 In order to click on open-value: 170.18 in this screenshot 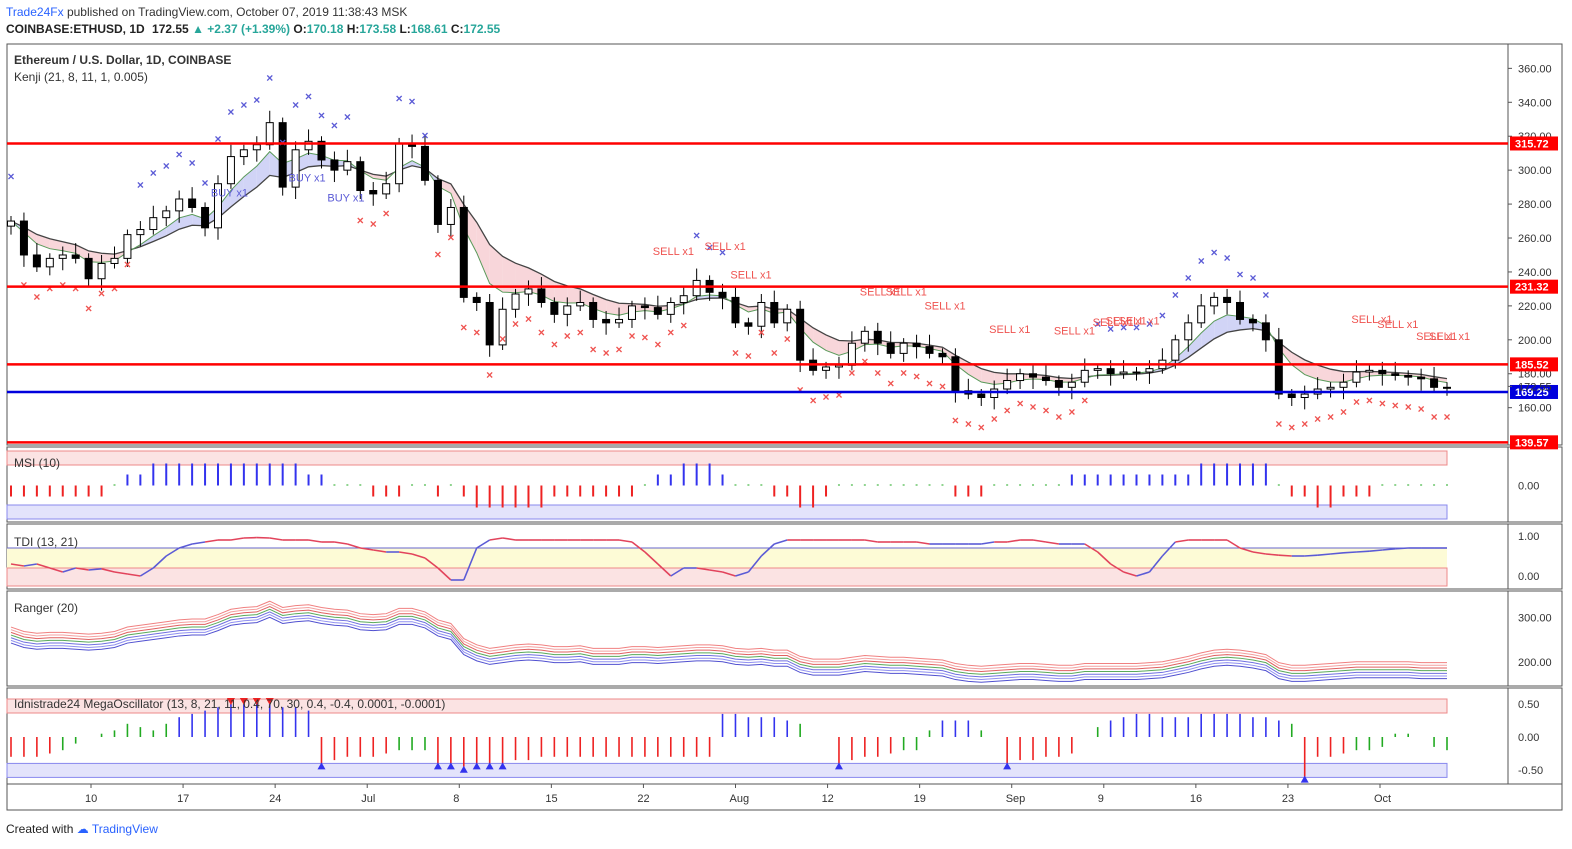, I will do `click(325, 29)`.